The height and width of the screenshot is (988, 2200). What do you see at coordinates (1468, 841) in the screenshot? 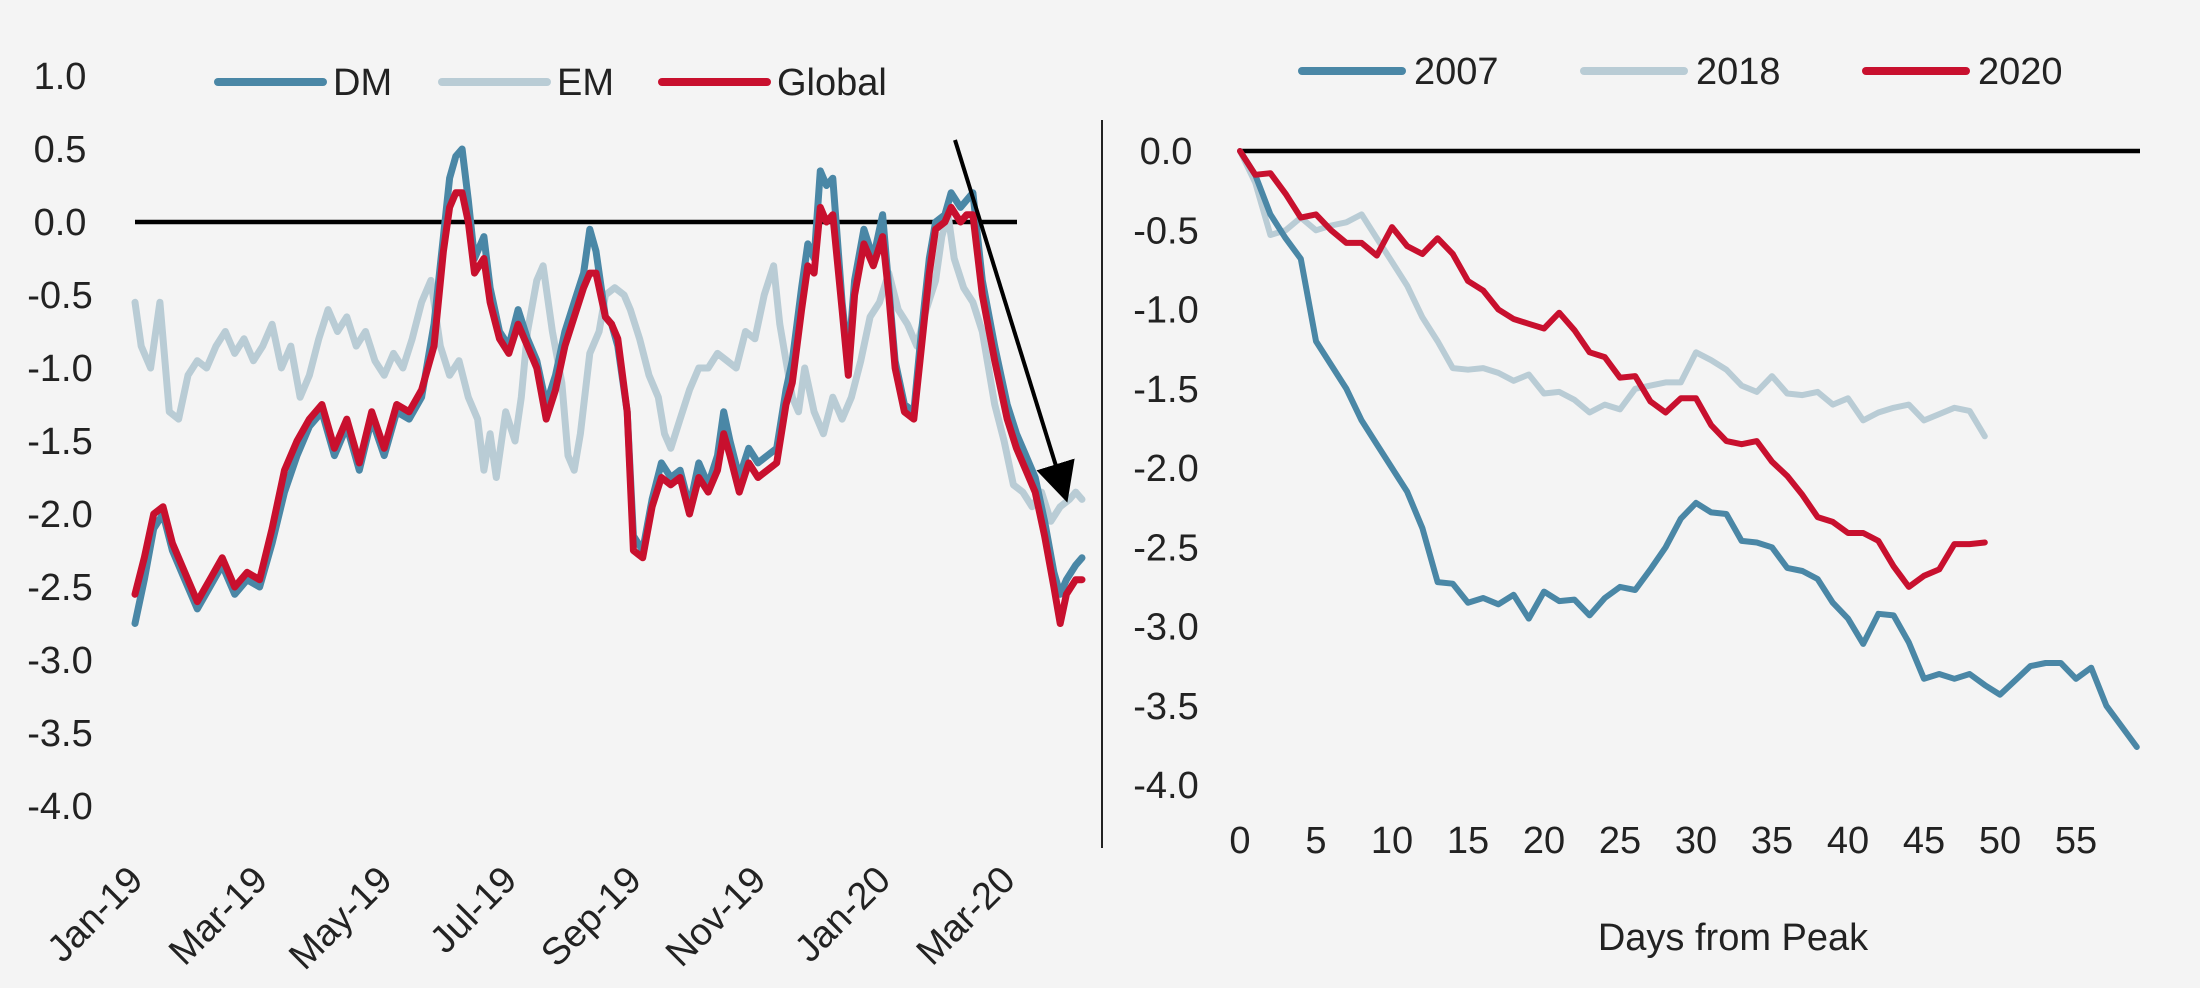
I see `right-x-tick-label: 15` at bounding box center [1468, 841].